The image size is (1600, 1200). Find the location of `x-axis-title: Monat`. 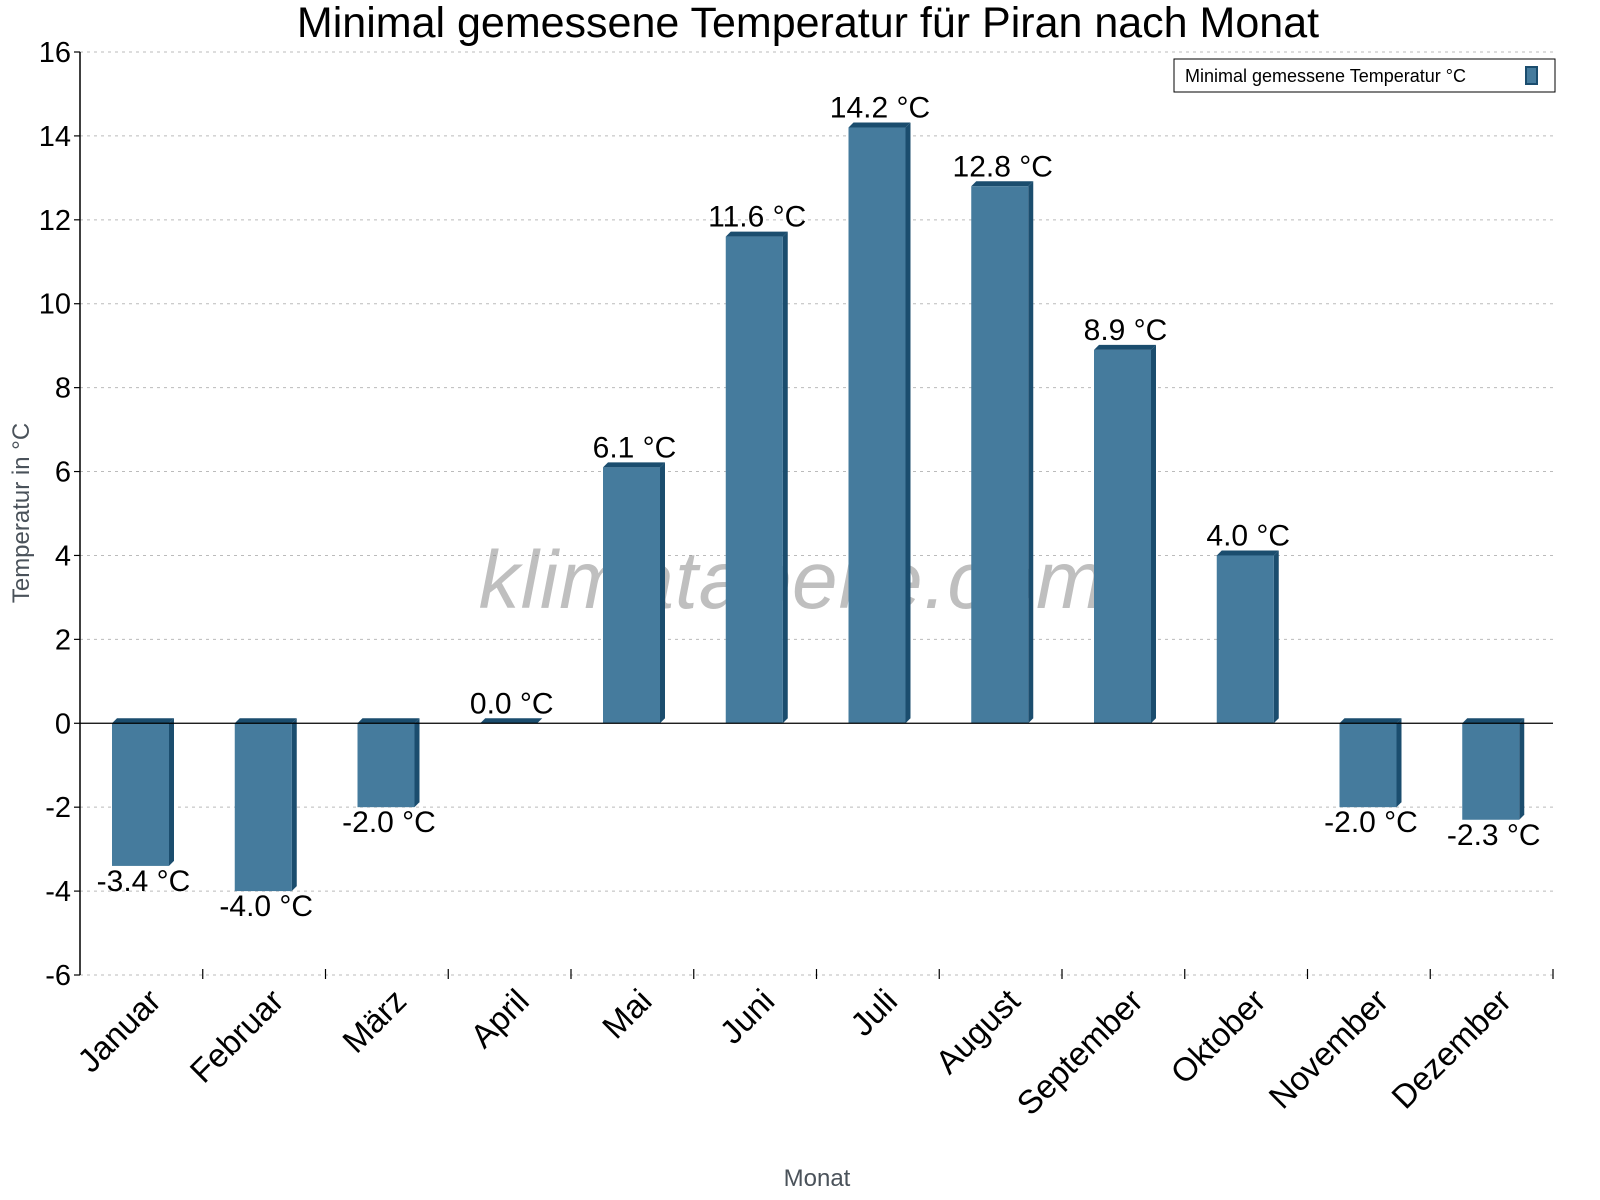

x-axis-title: Monat is located at coordinates (817, 1178).